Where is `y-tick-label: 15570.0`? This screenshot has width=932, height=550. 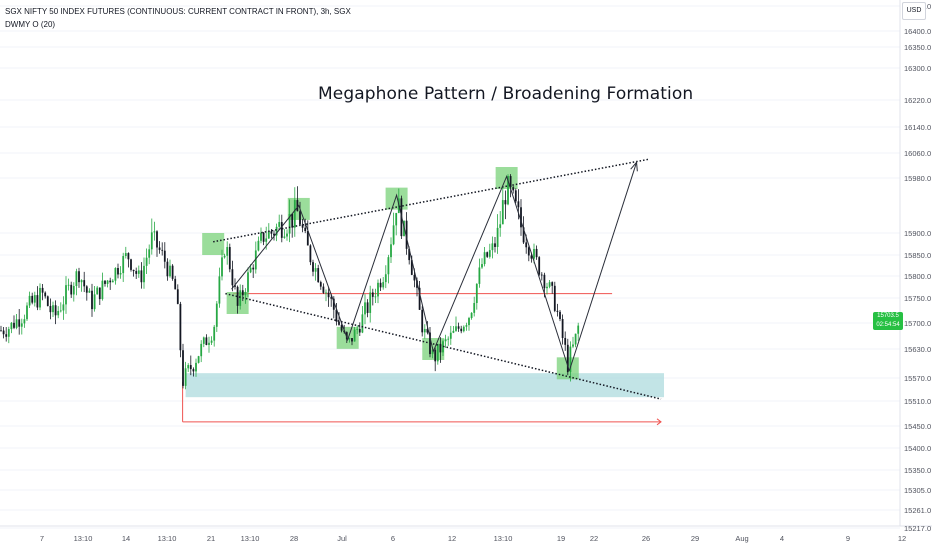 y-tick-label: 15570.0 is located at coordinates (917, 378).